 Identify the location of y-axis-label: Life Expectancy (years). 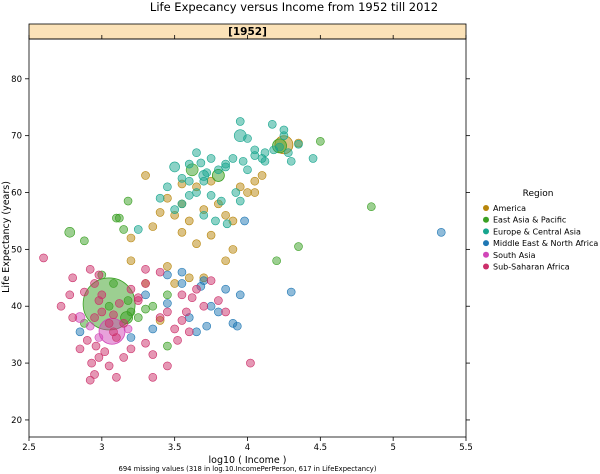
(6, 237).